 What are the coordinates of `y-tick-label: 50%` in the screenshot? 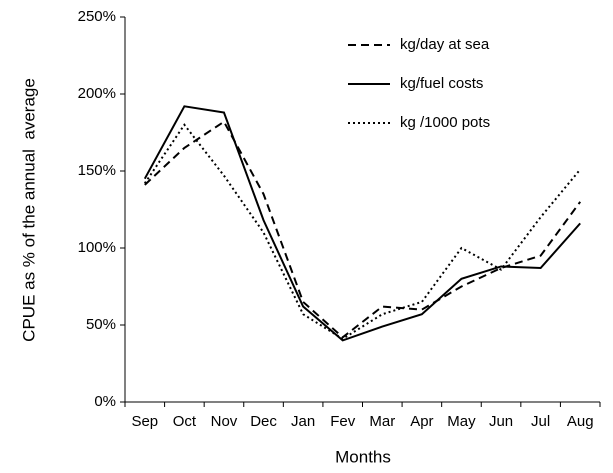 It's located at (101, 324).